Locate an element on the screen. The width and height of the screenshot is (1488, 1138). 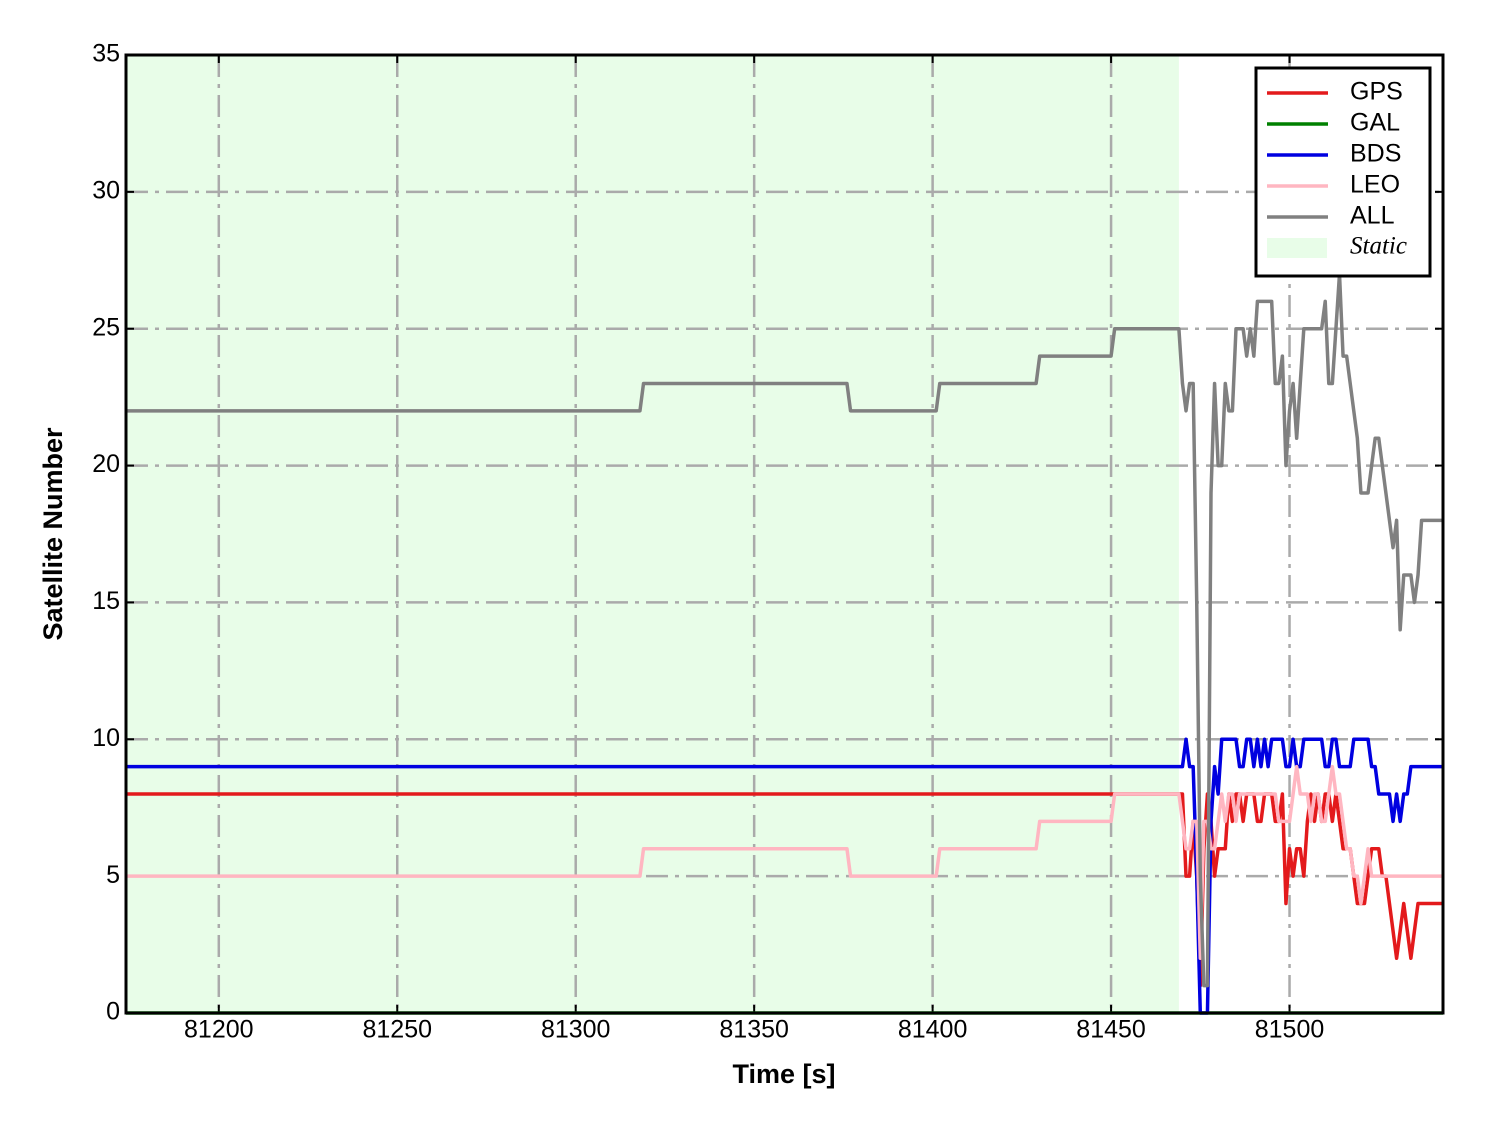
y-tick-label: 15 is located at coordinates (106, 601).